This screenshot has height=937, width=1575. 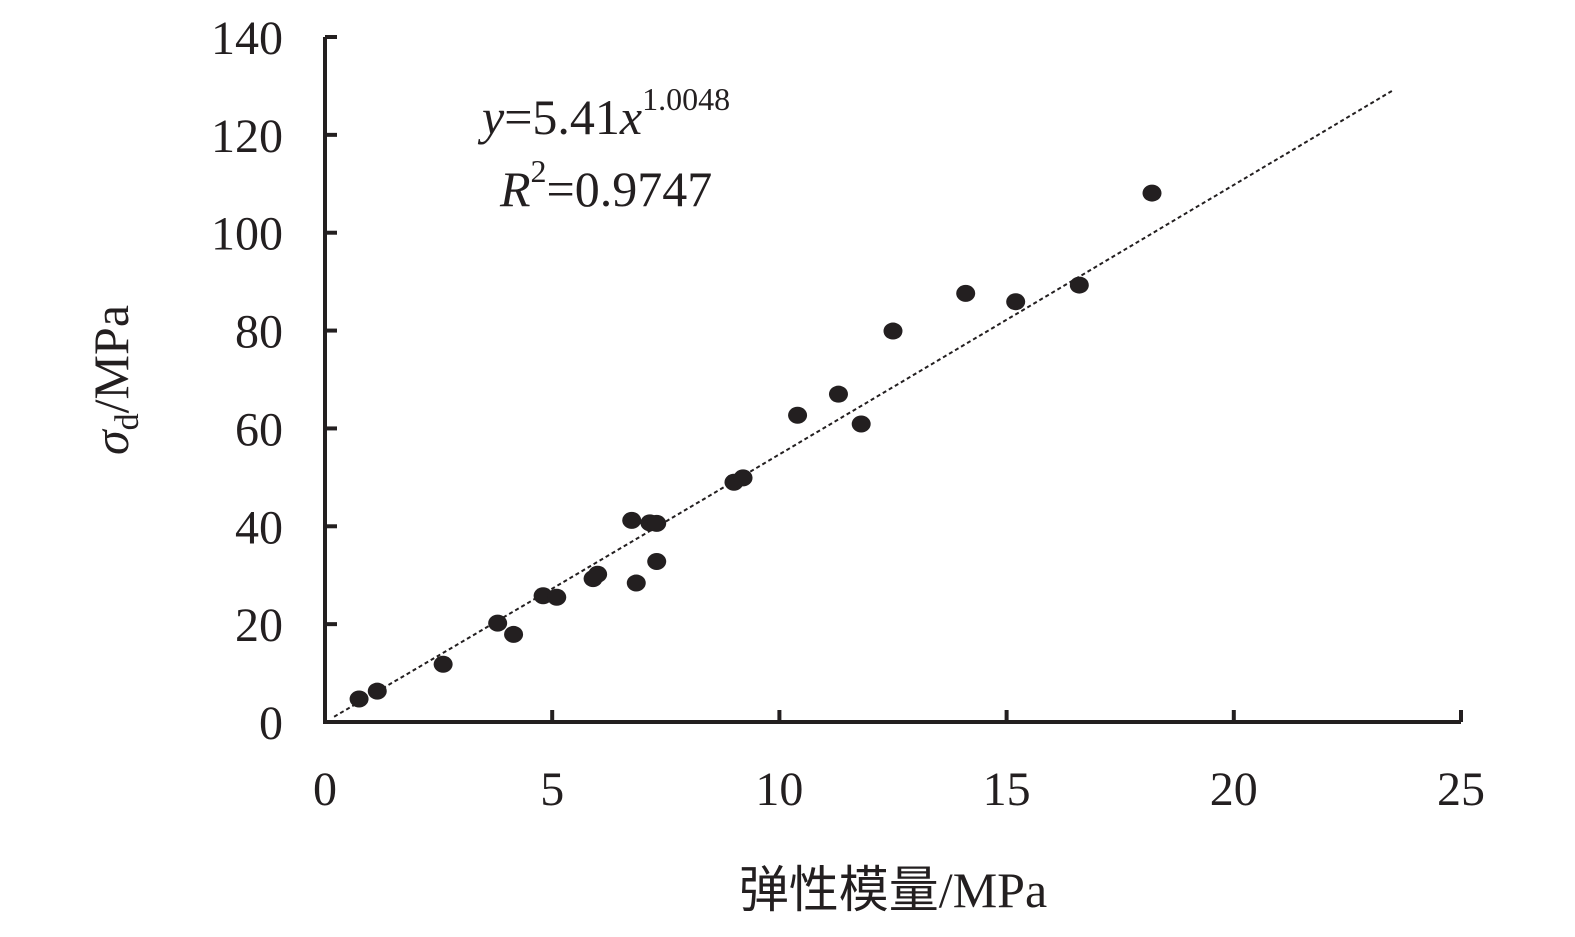 I want to click on r2-value: =0.9747, so click(x=630, y=189).